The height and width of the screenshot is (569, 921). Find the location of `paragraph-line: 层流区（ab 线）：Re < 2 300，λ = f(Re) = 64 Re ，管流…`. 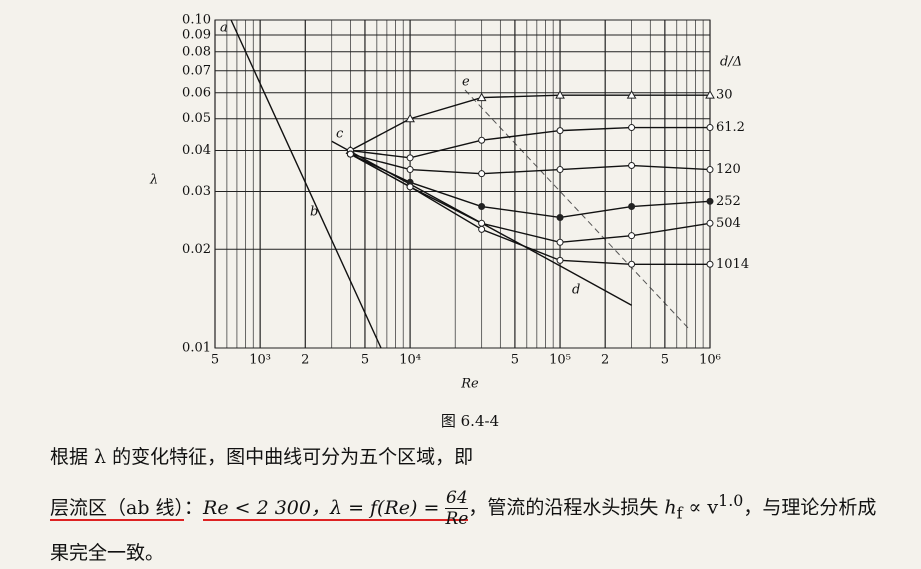

paragraph-line: 层流区（ab 线）：Re < 2 300，λ = f(Re) = 64 Re ，管流… is located at coordinates (463, 508).